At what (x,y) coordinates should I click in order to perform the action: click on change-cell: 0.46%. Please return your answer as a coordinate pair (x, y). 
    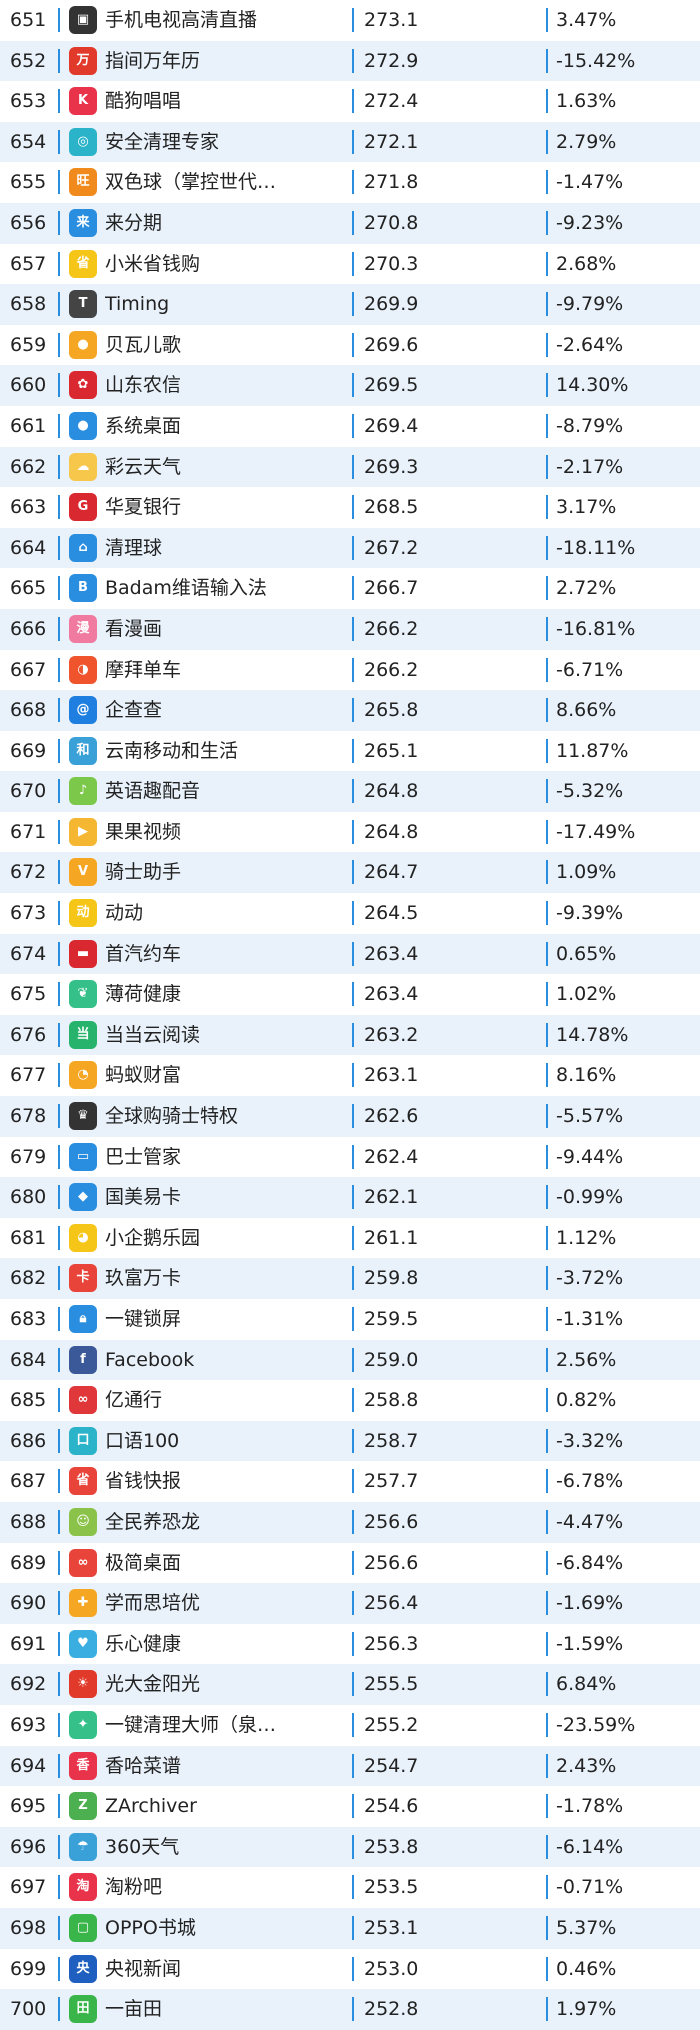
    Looking at the image, I should click on (586, 1968).